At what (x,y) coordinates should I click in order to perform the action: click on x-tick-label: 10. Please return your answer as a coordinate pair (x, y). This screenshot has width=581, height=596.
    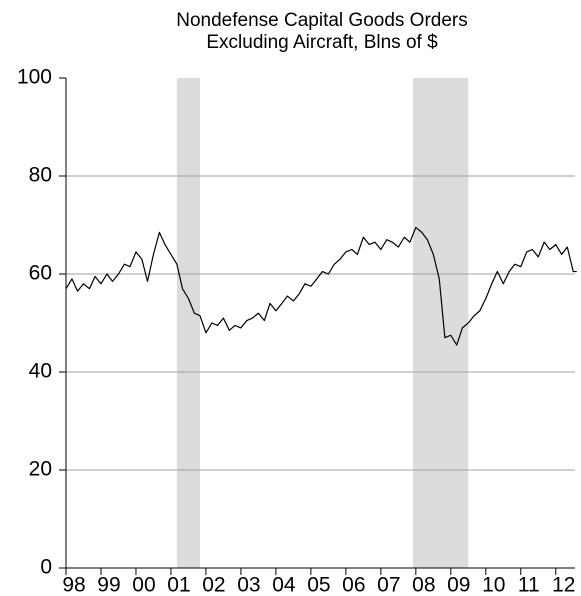
    Looking at the image, I should click on (493, 585).